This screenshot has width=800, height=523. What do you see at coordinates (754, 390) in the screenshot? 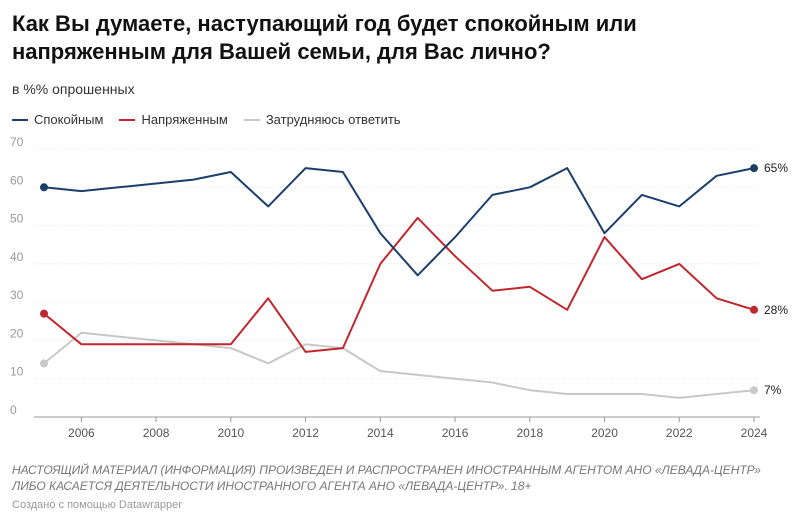
I see `series-end-dot-unsure` at bounding box center [754, 390].